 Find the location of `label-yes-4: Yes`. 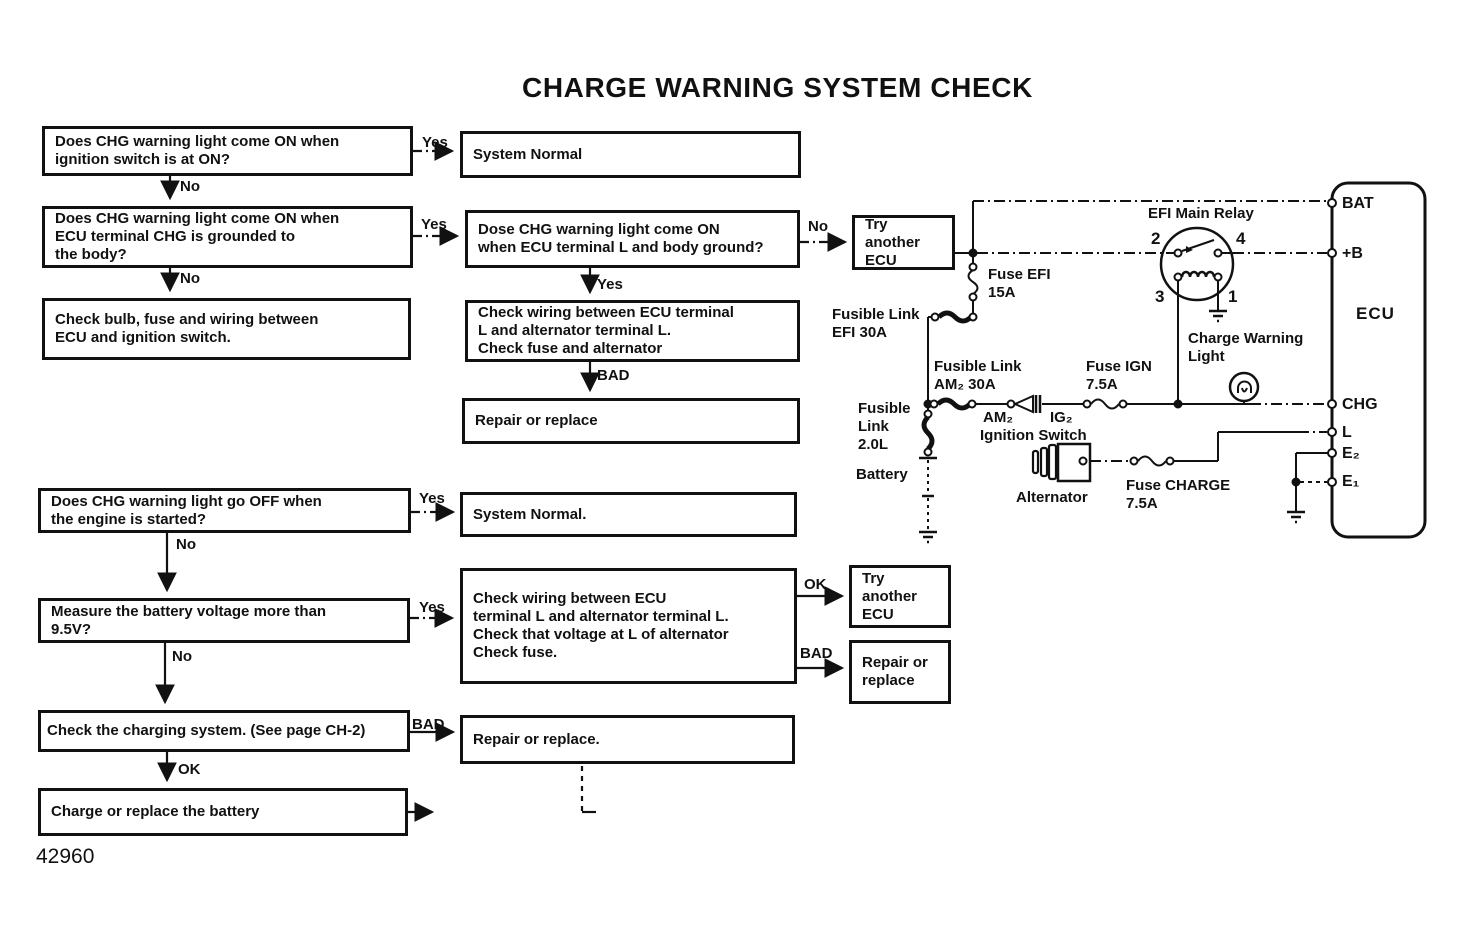

label-yes-4: Yes is located at coordinates (432, 498).